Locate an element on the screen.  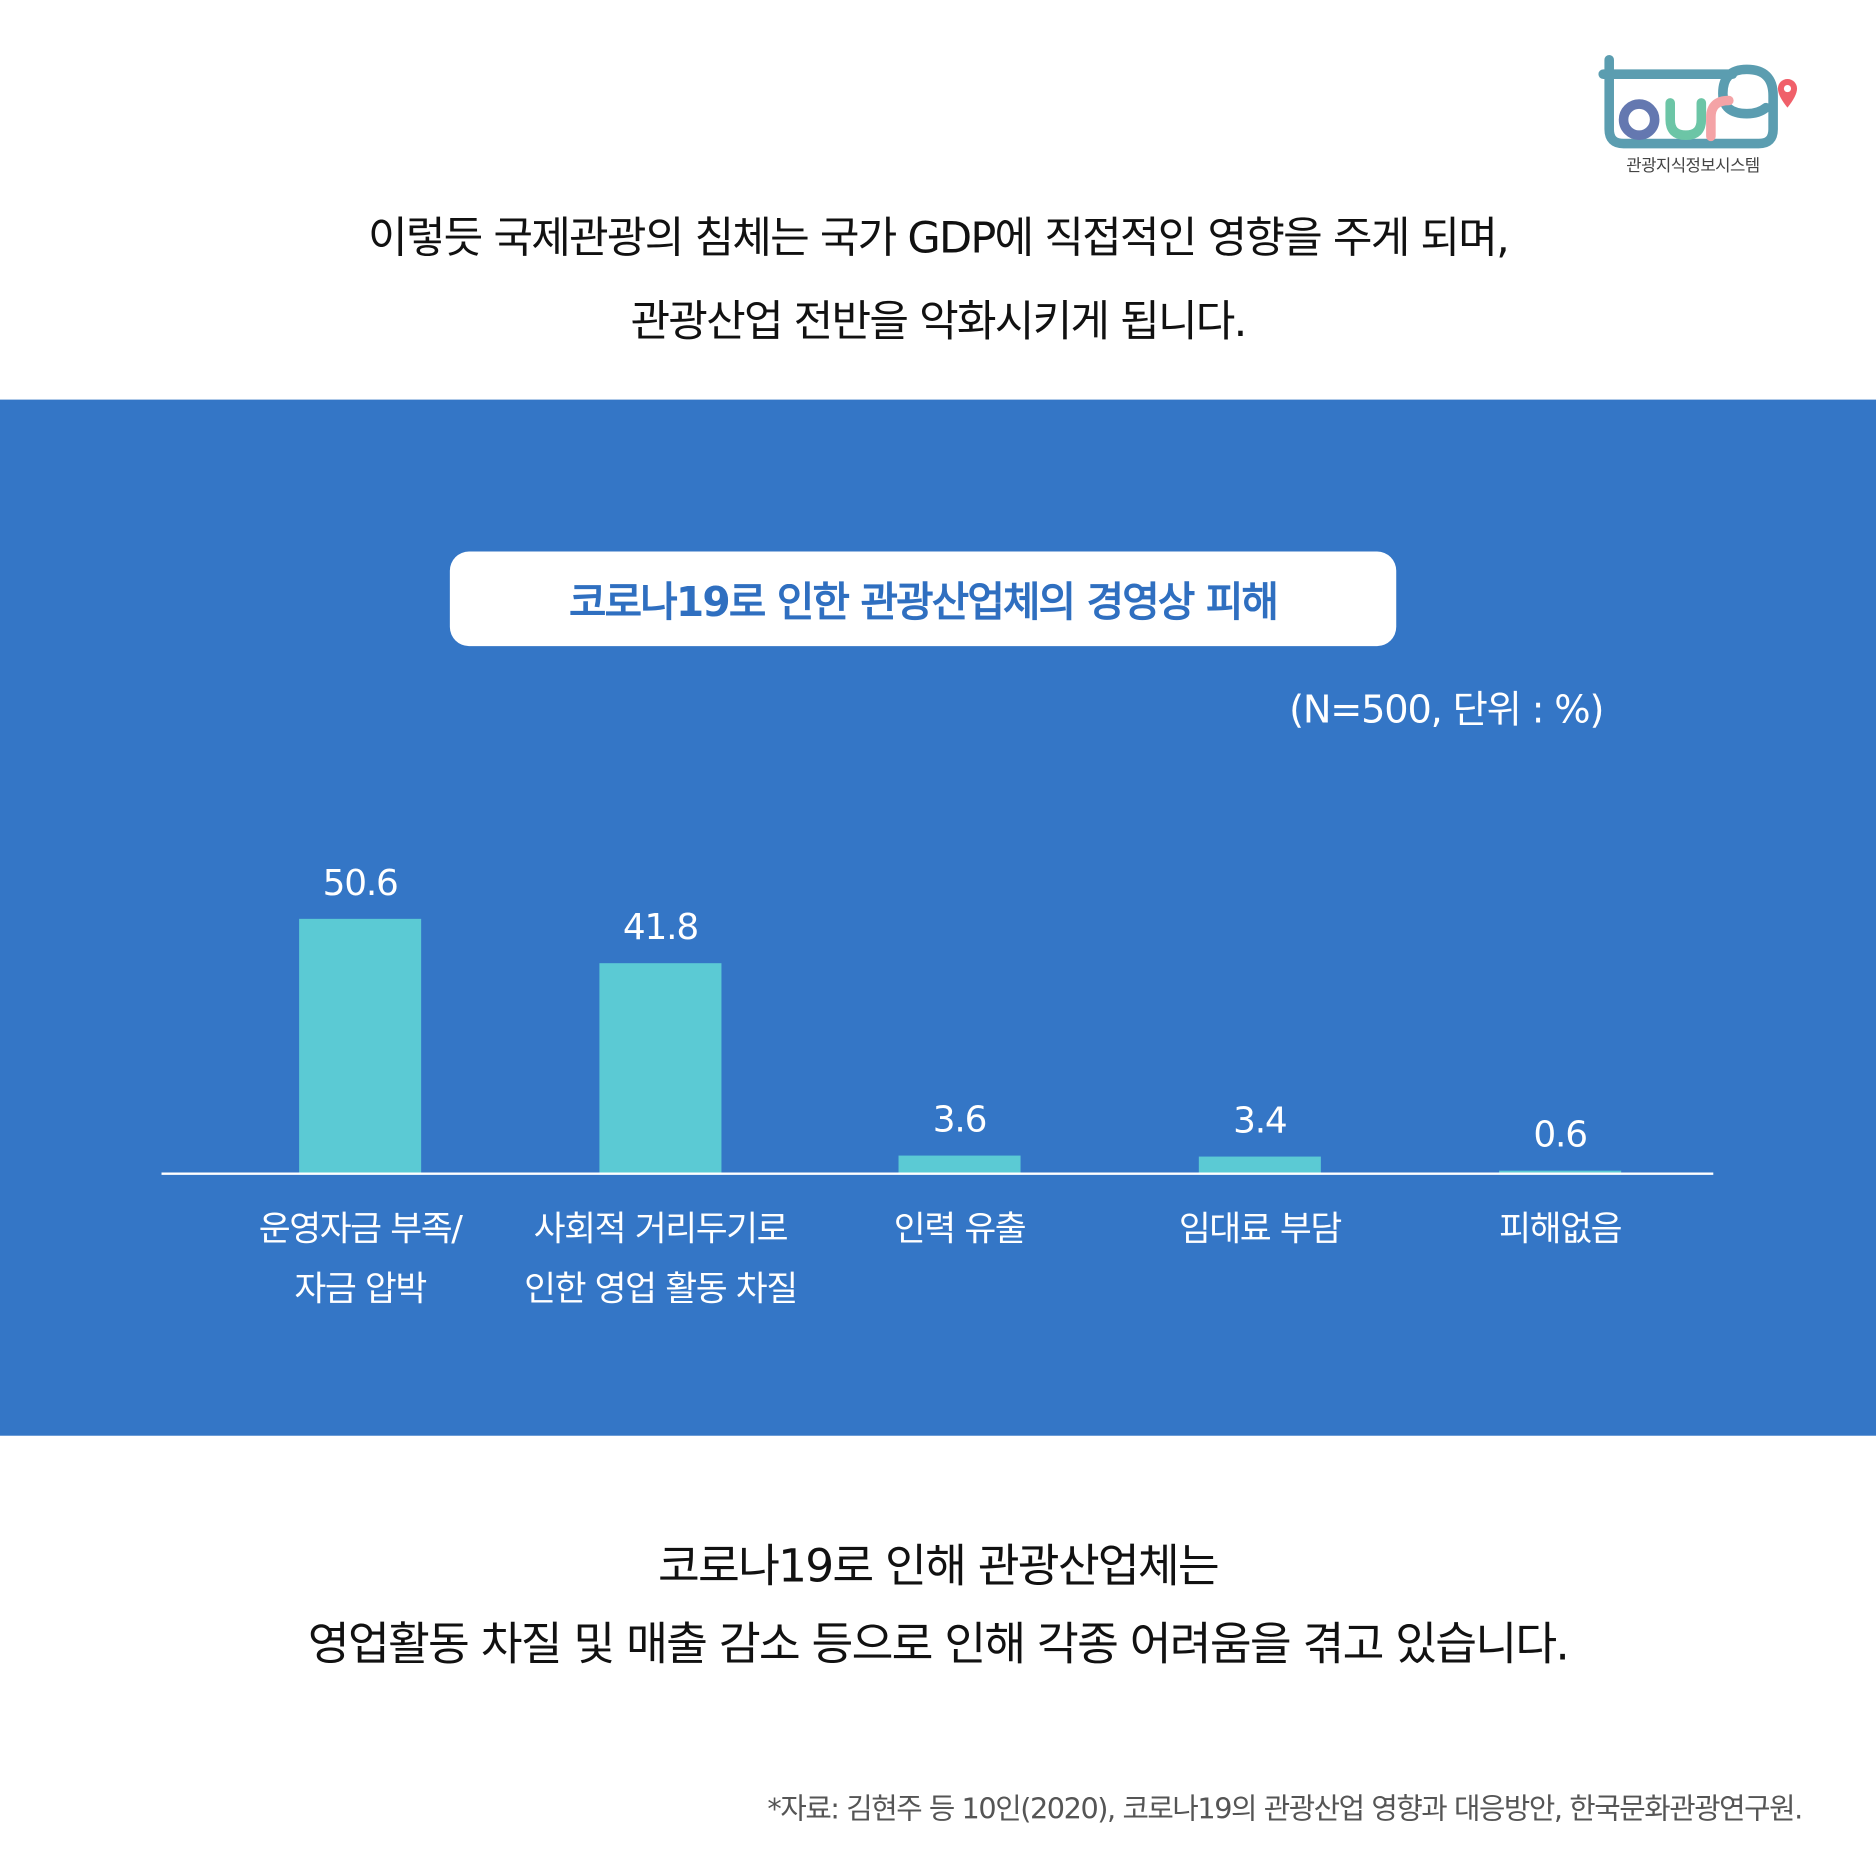
category-label-line: 자금 압박 is located at coordinates (360, 1288).